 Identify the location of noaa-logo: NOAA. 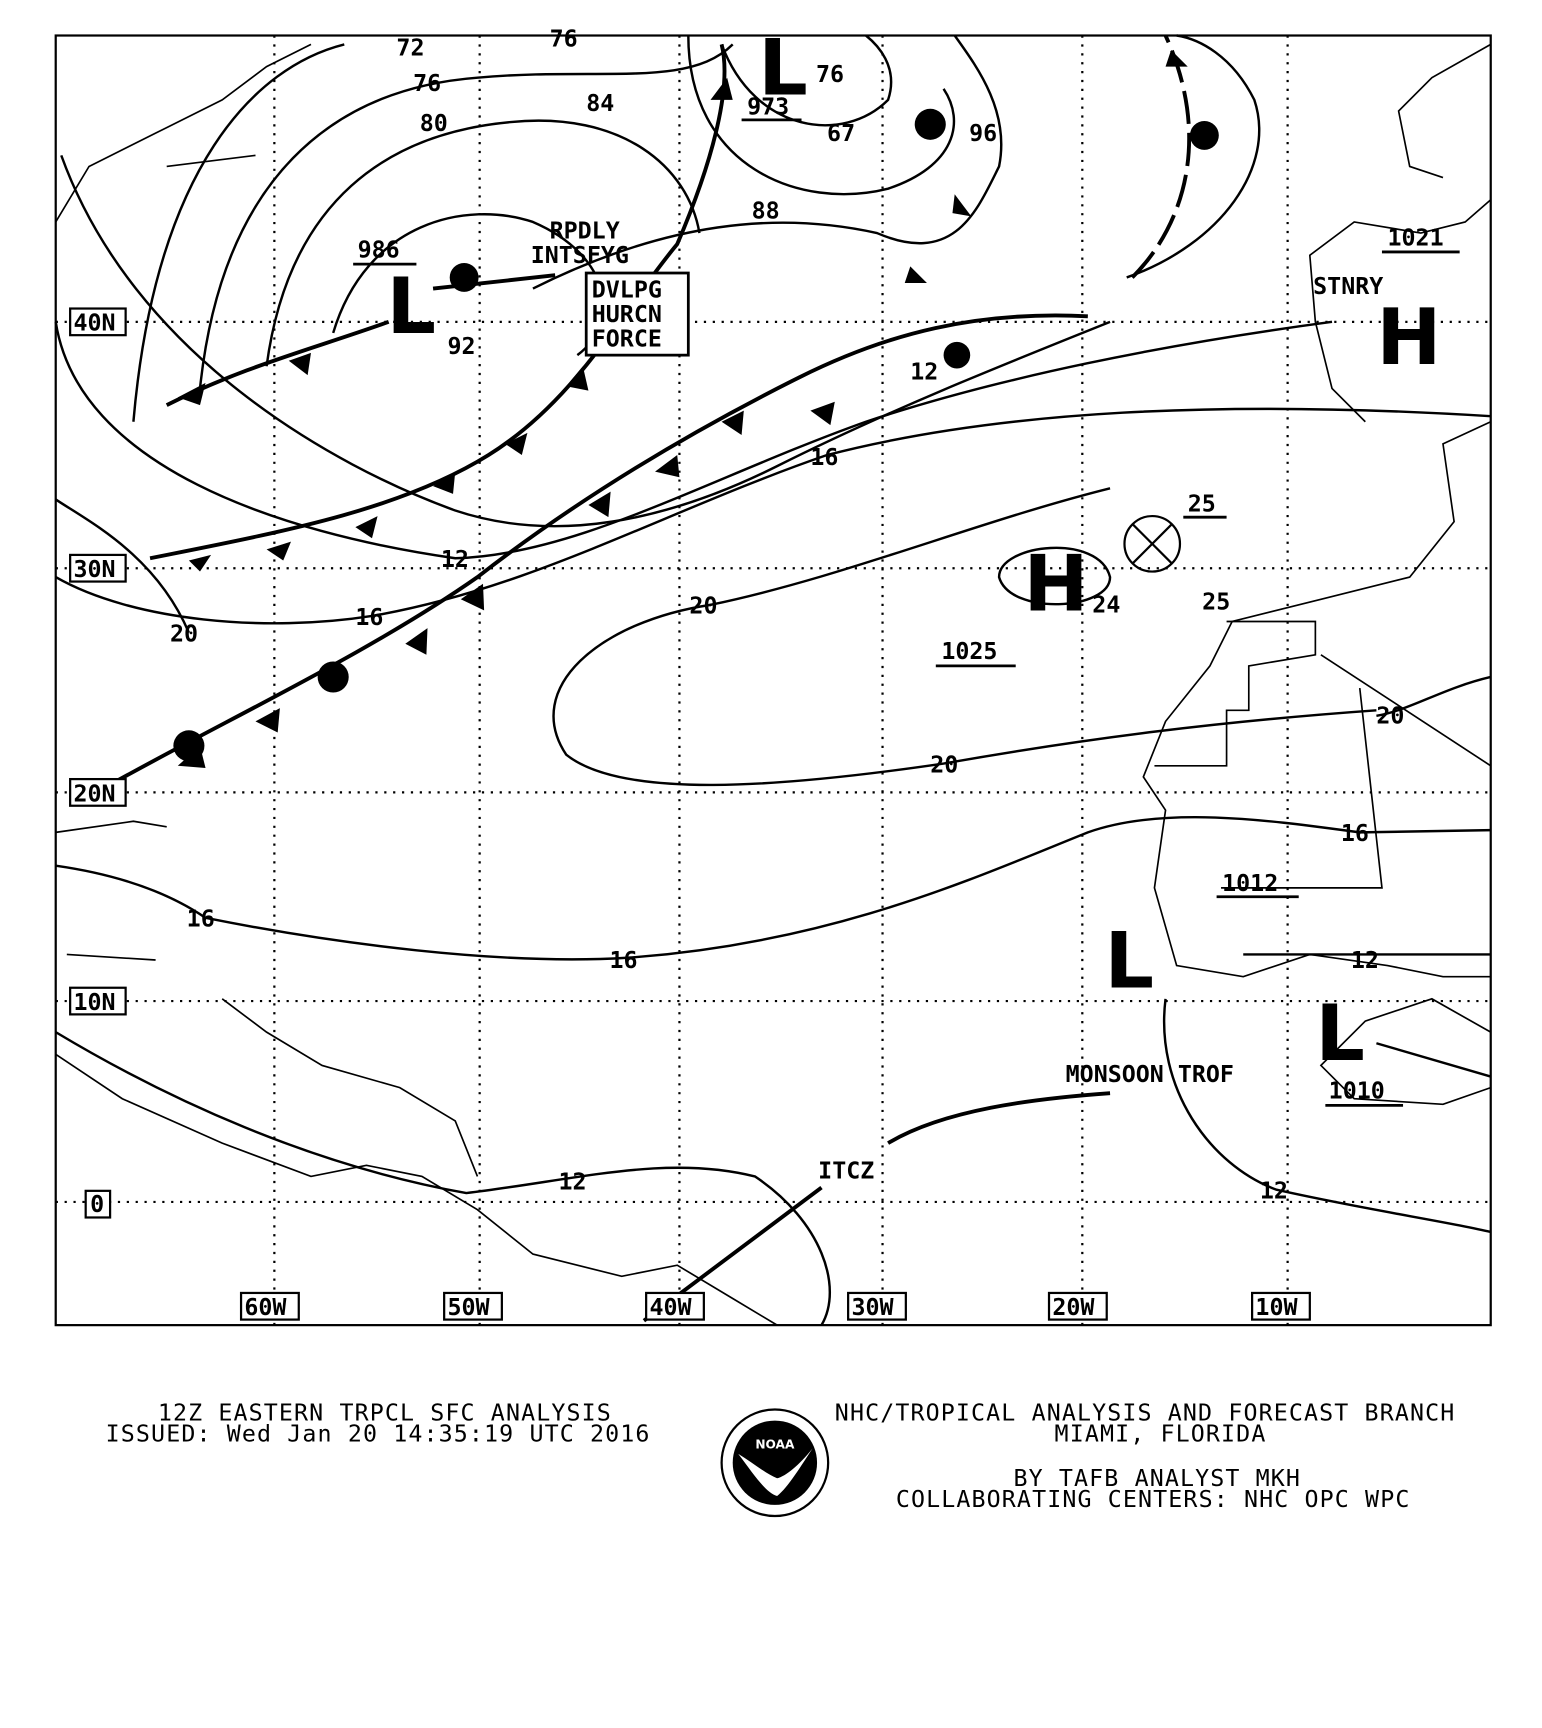
(775, 1463).